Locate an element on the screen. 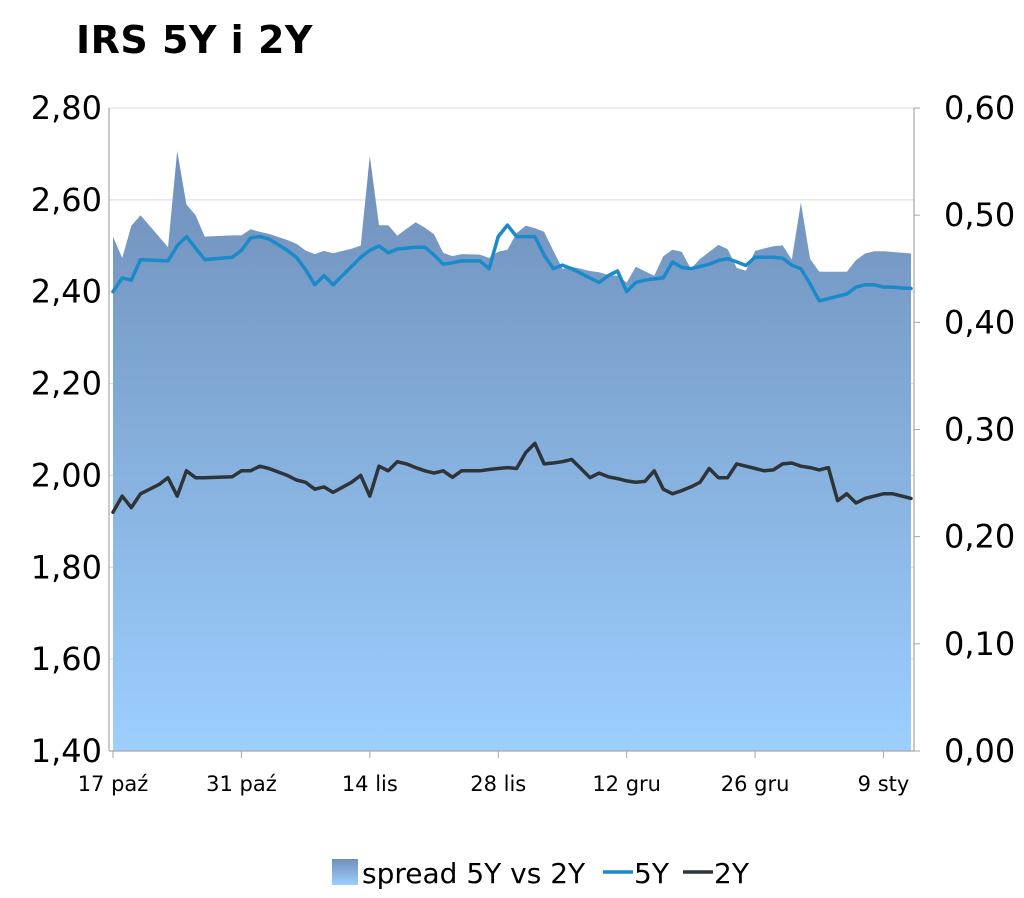  x-tick-label: 9 sty is located at coordinates (884, 784).